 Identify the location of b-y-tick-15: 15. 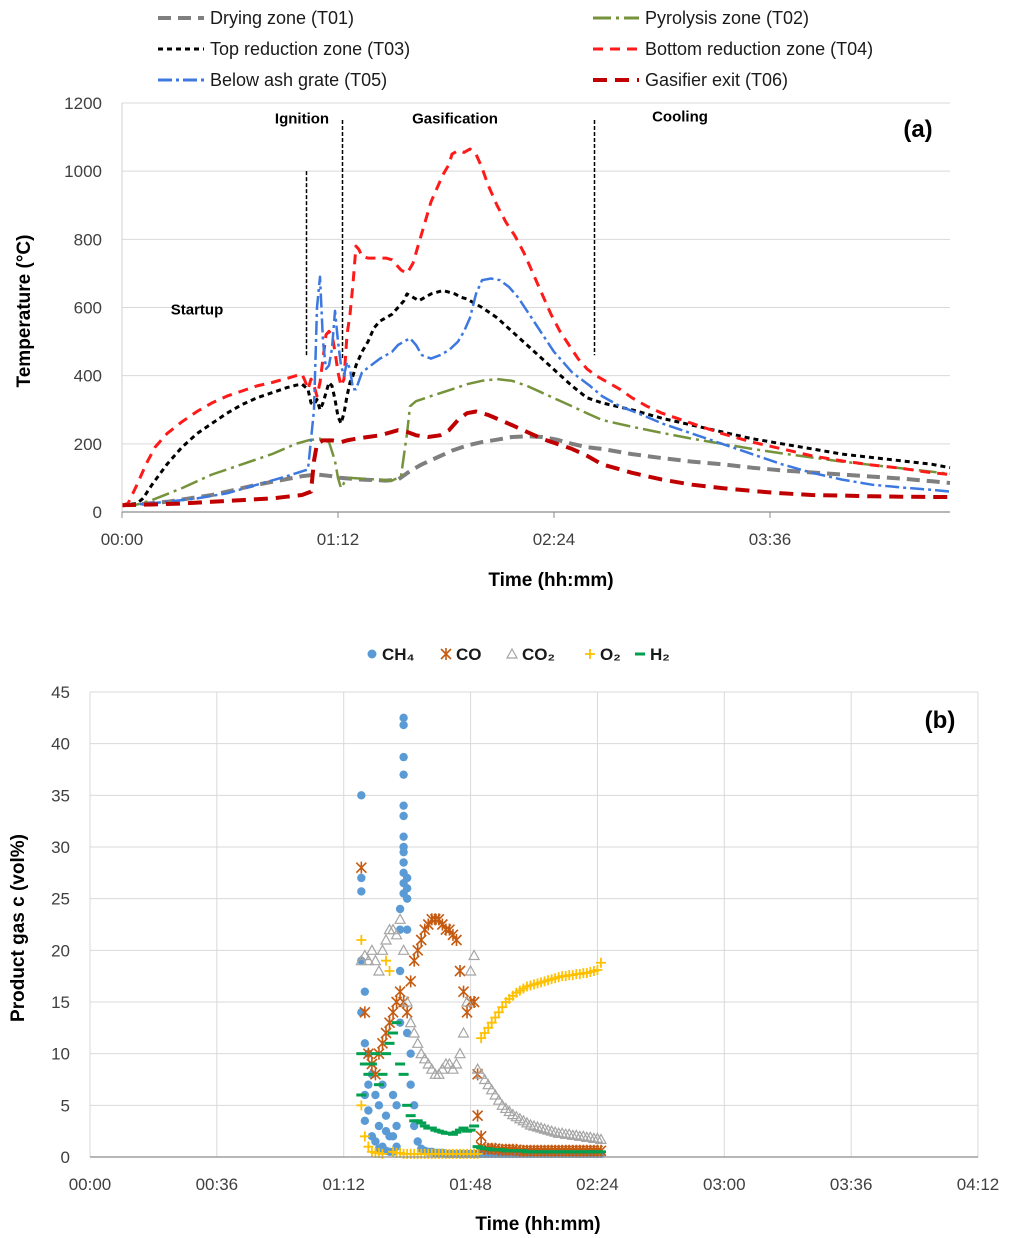
(60, 1002).